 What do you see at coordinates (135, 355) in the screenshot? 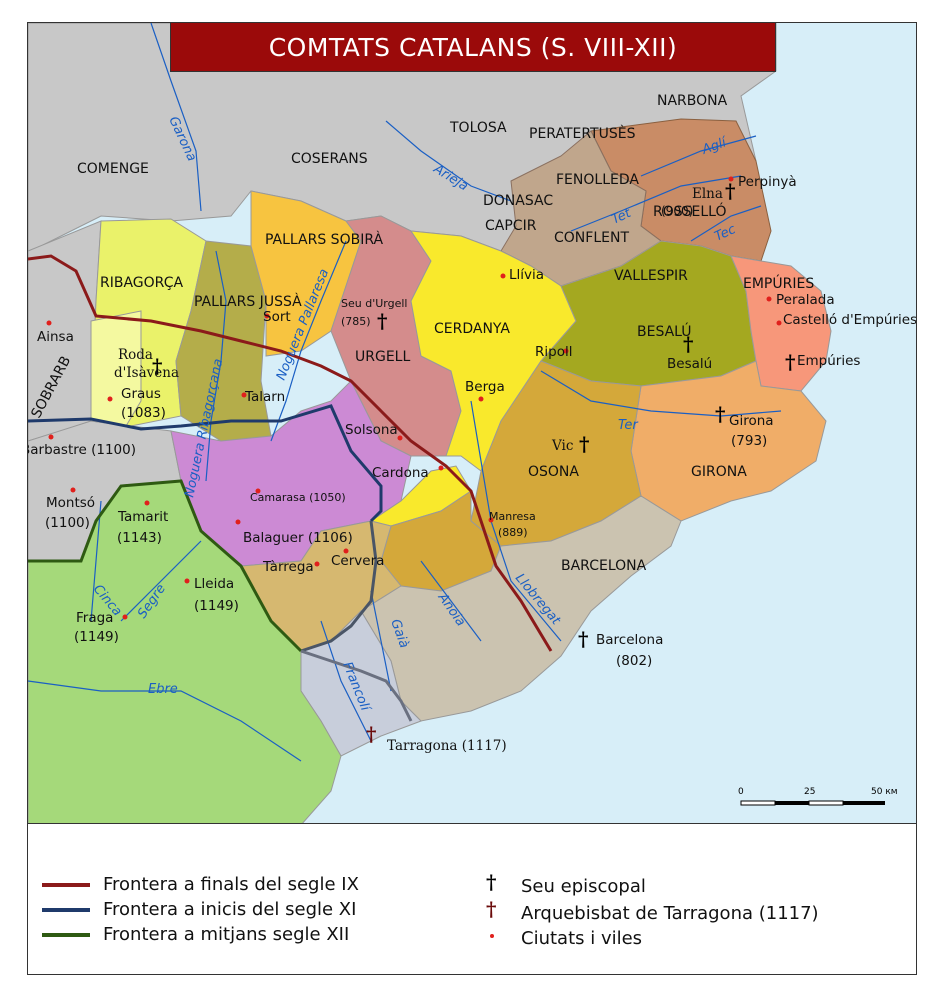
I see `city-roda-line1: Roda` at bounding box center [135, 355].